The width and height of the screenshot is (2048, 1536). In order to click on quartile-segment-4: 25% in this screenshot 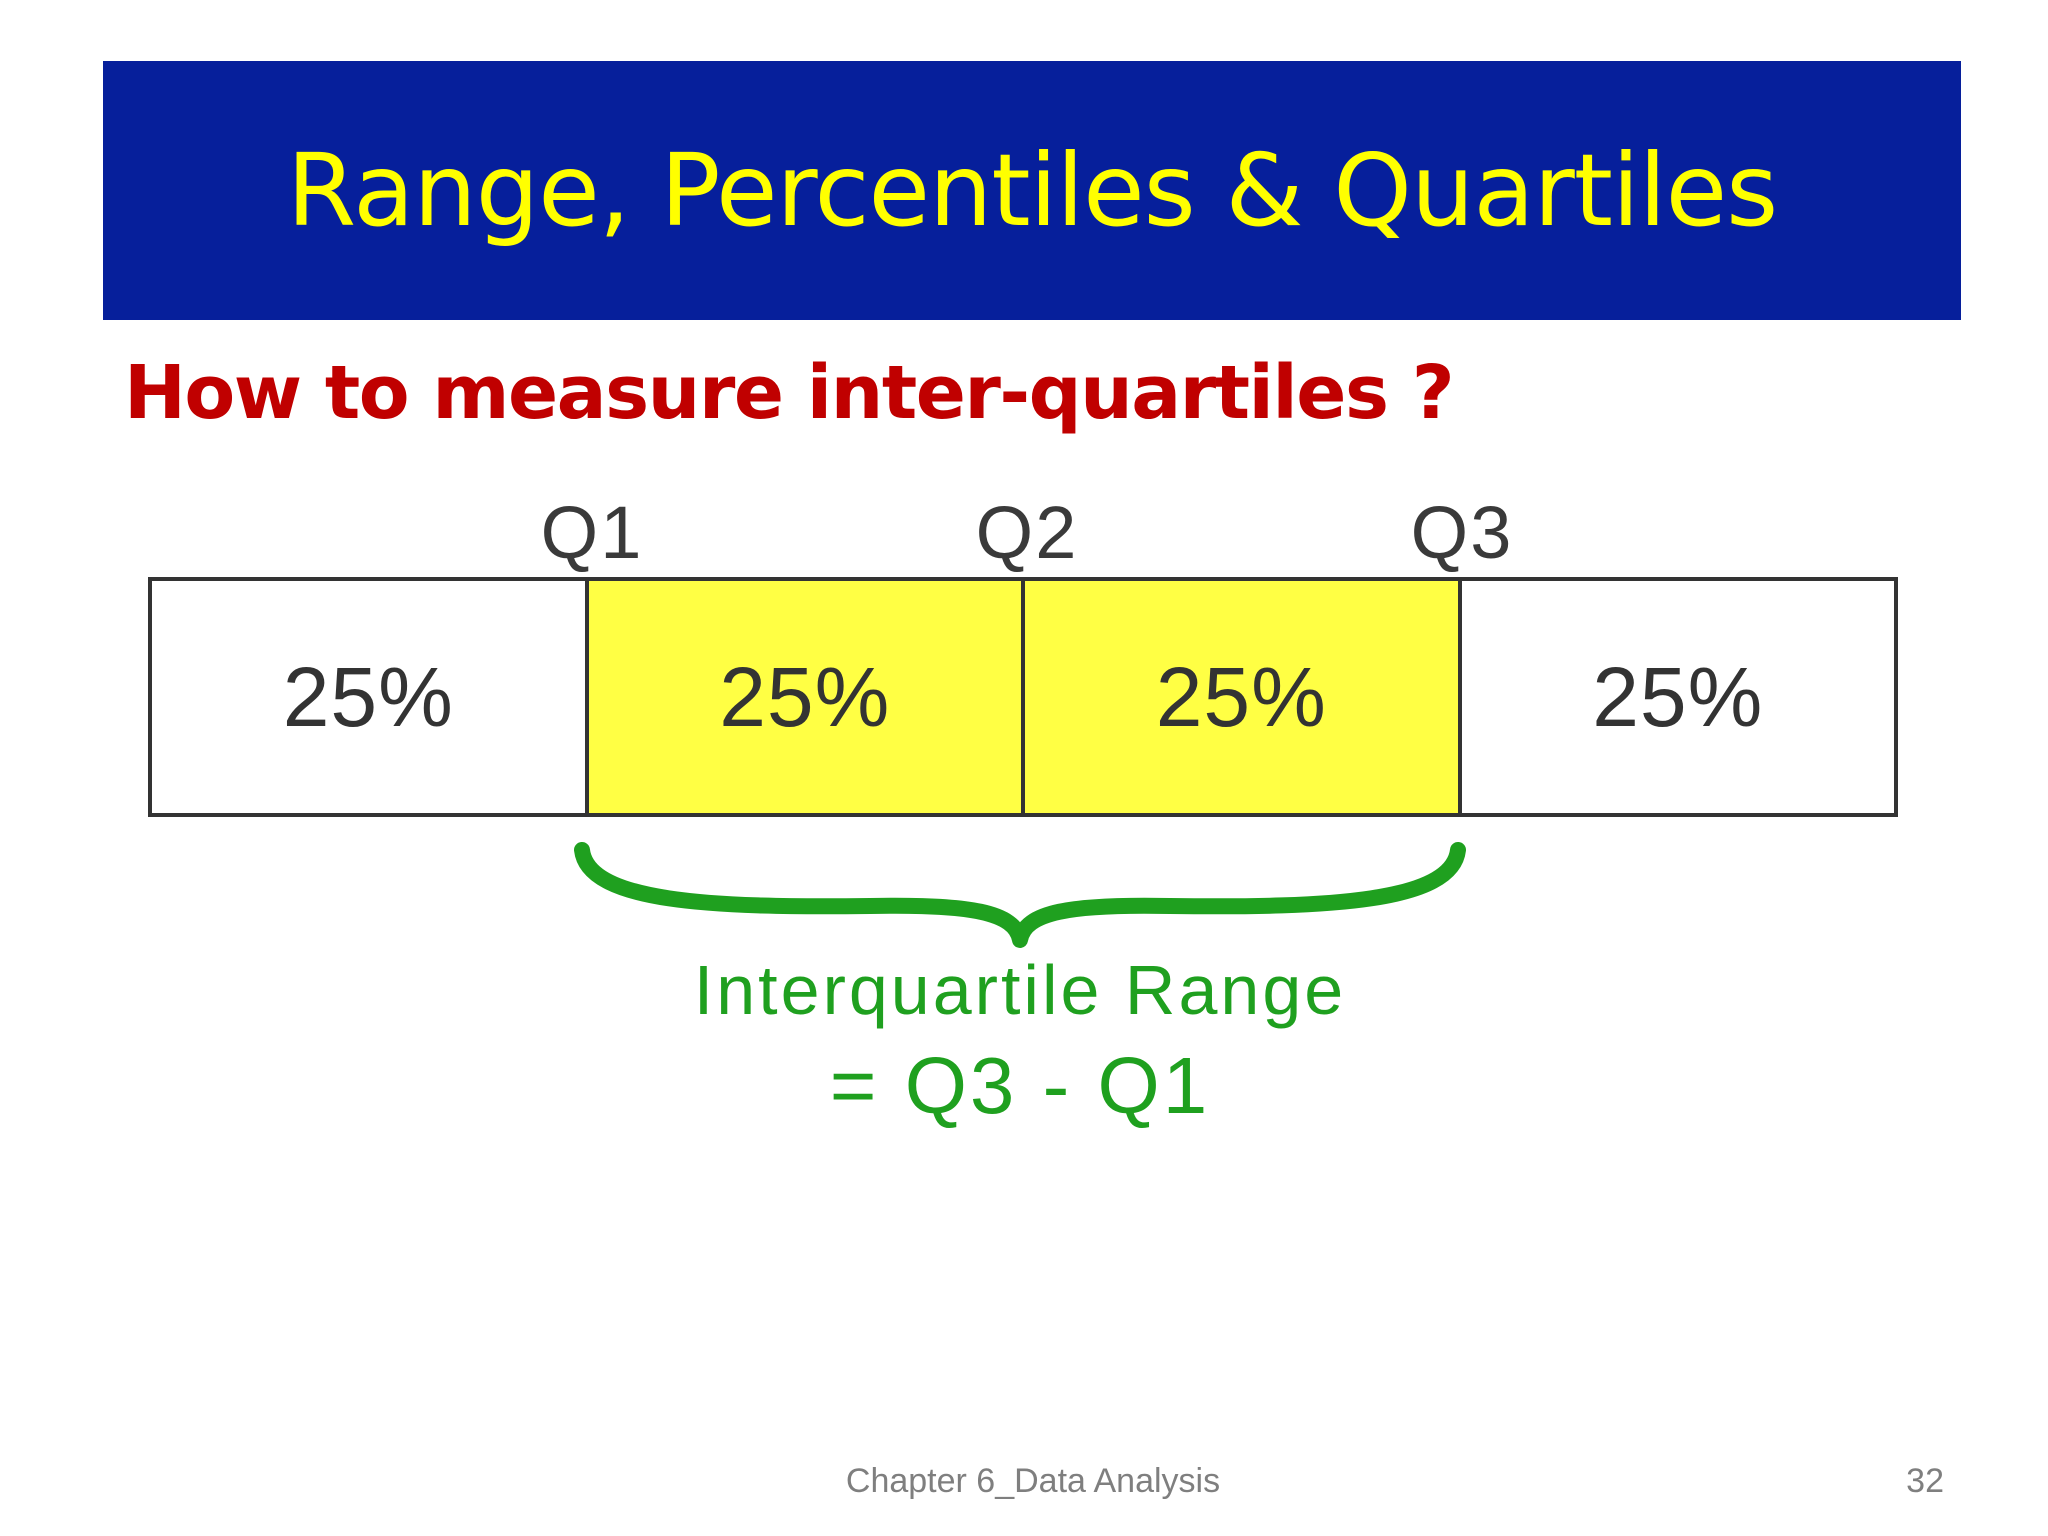, I will do `click(1675, 697)`.